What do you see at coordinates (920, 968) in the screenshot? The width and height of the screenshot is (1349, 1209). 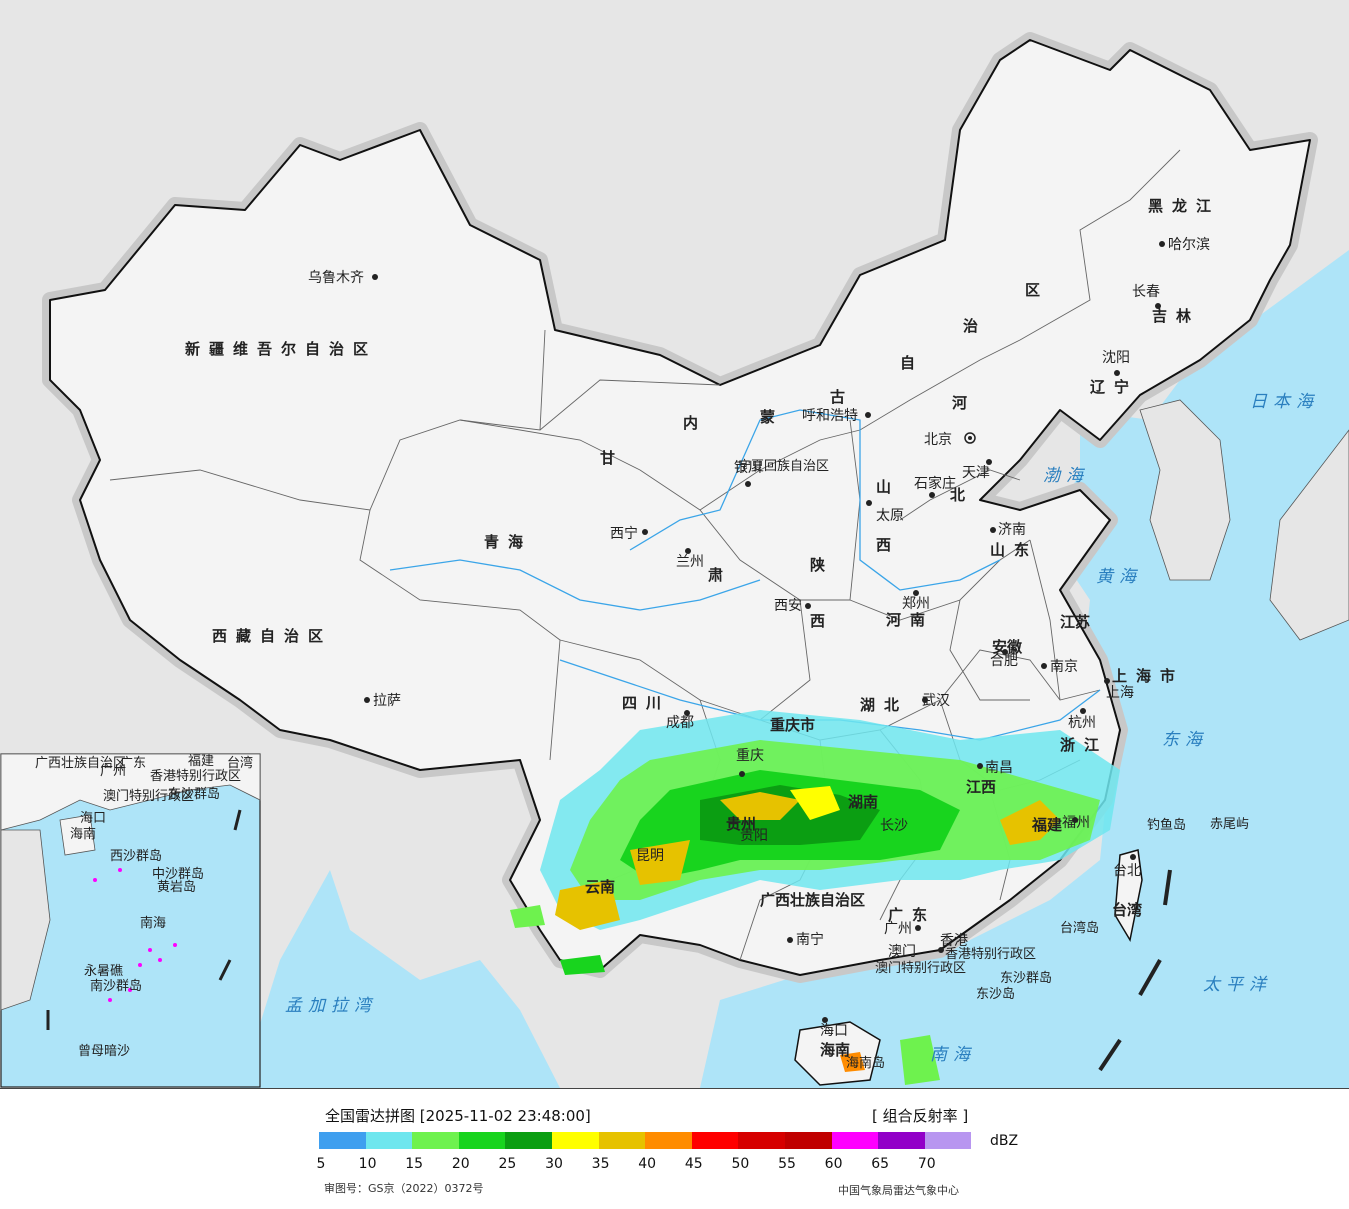 I see `label-macau: 澳门特别行政区` at bounding box center [920, 968].